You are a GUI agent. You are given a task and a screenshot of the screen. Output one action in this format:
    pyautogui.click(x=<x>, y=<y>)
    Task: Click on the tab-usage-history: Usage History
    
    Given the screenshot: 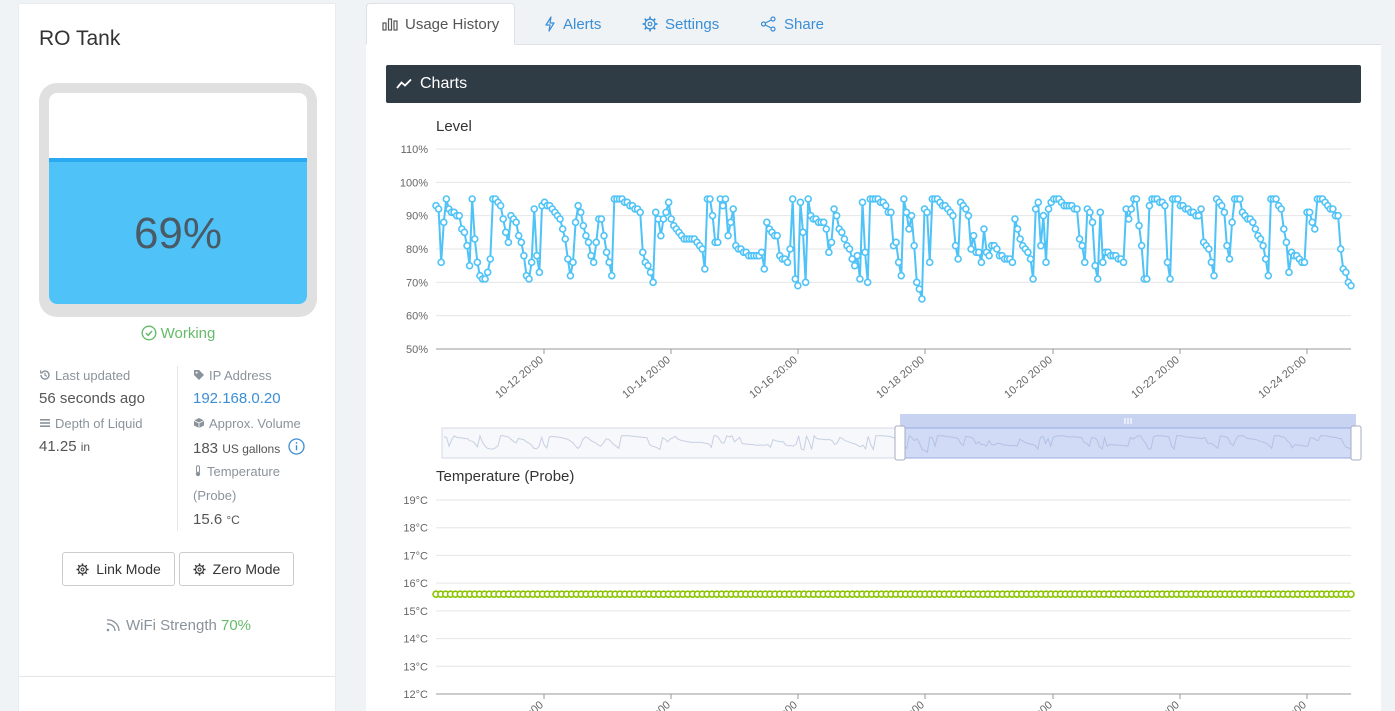 What is the action you would take?
    pyautogui.click(x=441, y=24)
    